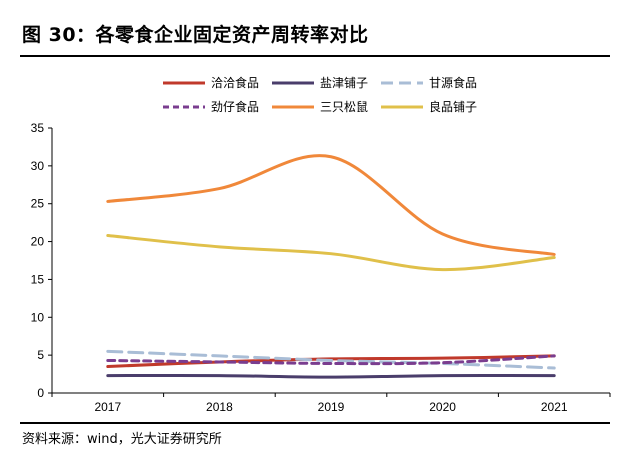  Describe the element at coordinates (38, 128) in the screenshot. I see `y-tick-label: 35` at that location.